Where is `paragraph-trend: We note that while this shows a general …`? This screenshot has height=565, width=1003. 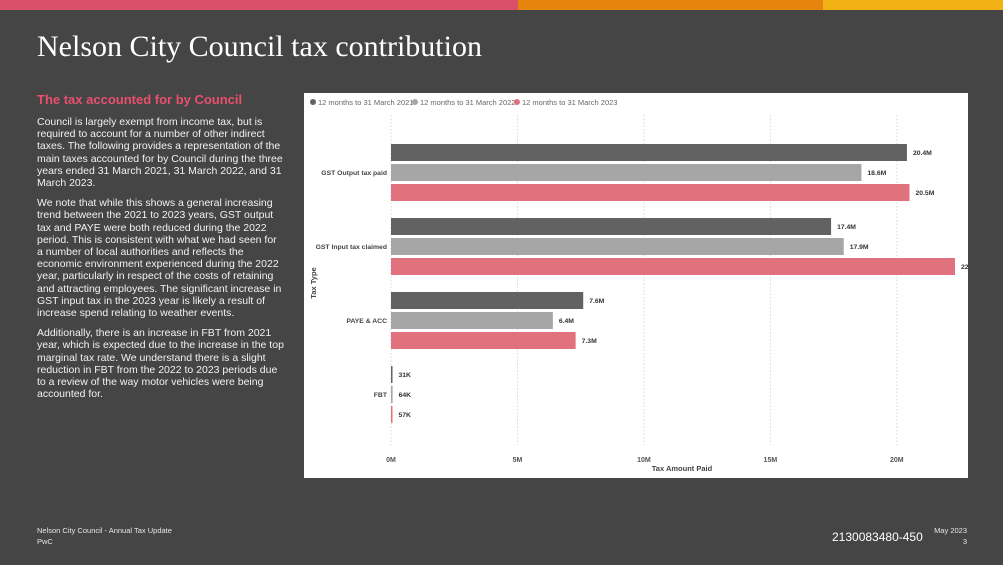 paragraph-trend: We note that while this shows a general … is located at coordinates (159, 258).